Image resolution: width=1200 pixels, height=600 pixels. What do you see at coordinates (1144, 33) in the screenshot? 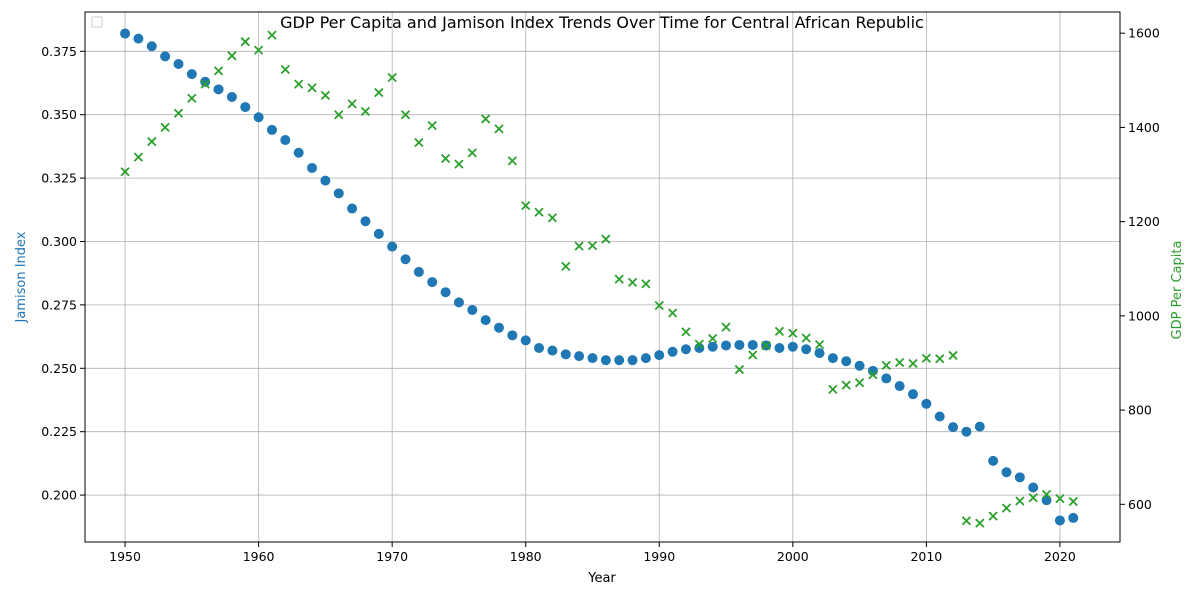
I see `right-y-tick-label: 1600` at bounding box center [1144, 33].